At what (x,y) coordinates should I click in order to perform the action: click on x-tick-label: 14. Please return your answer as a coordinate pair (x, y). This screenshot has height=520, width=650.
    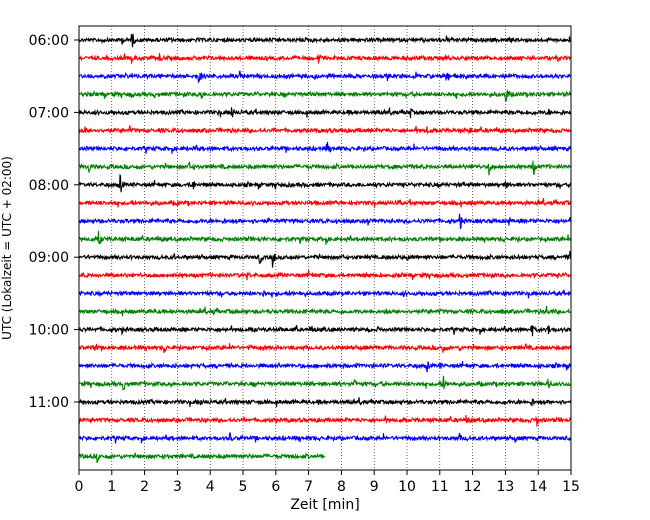
    Looking at the image, I should click on (538, 487).